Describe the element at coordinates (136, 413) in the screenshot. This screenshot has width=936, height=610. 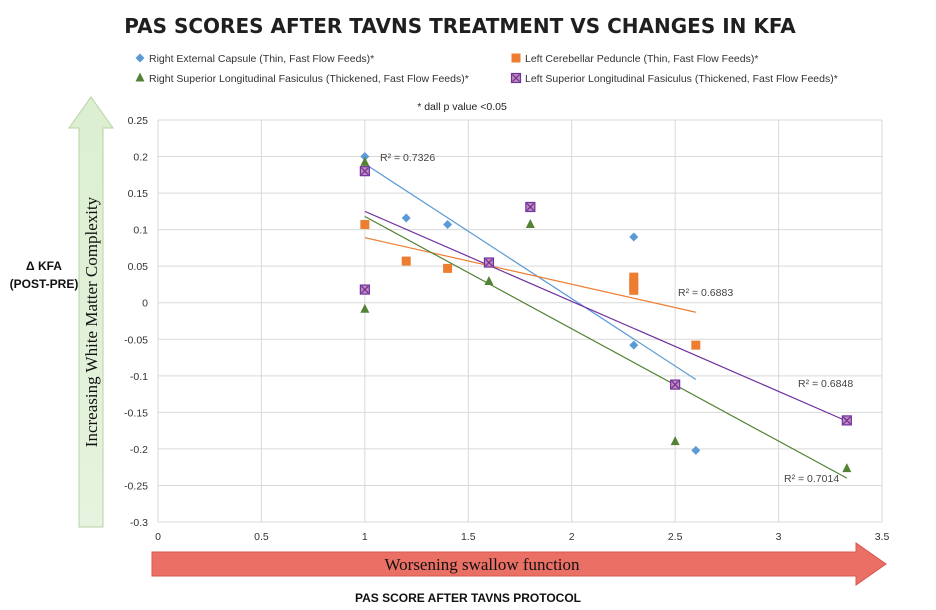
I see `y-tick-label: -0.15` at that location.